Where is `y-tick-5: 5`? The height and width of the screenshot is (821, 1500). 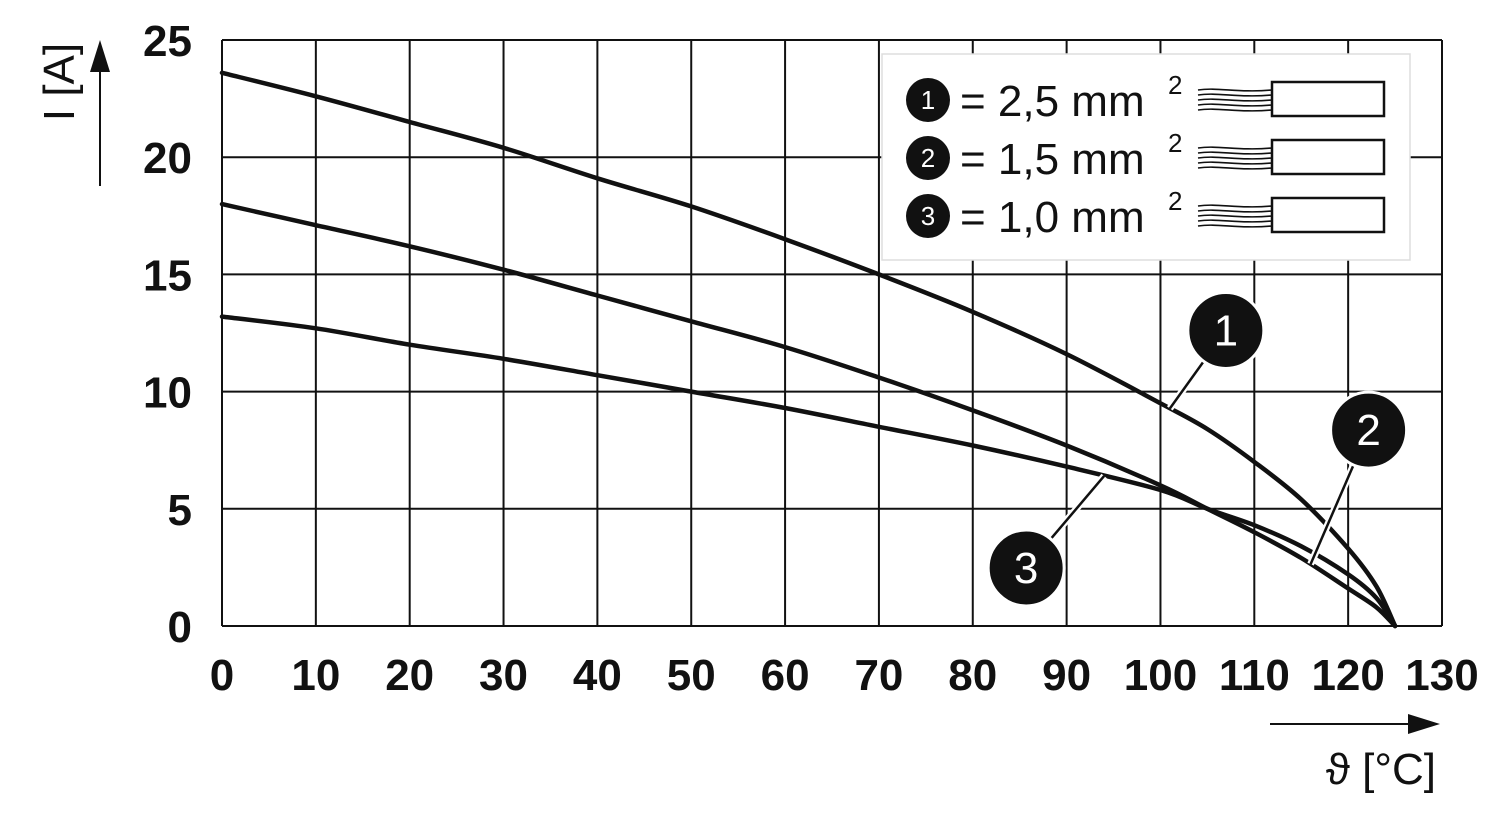 y-tick-5: 5 is located at coordinates (180, 510).